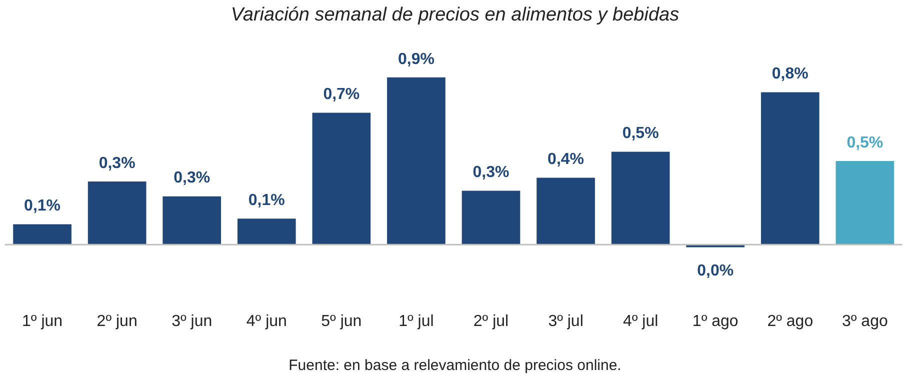 This screenshot has width=910, height=379. I want to click on x-tick-label: 2º jun, so click(117, 321).